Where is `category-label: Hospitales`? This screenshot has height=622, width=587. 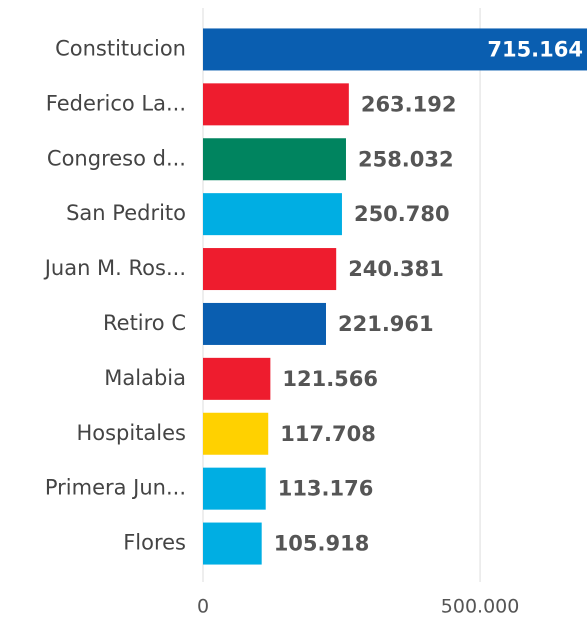
category-label: Hospitales is located at coordinates (131, 433).